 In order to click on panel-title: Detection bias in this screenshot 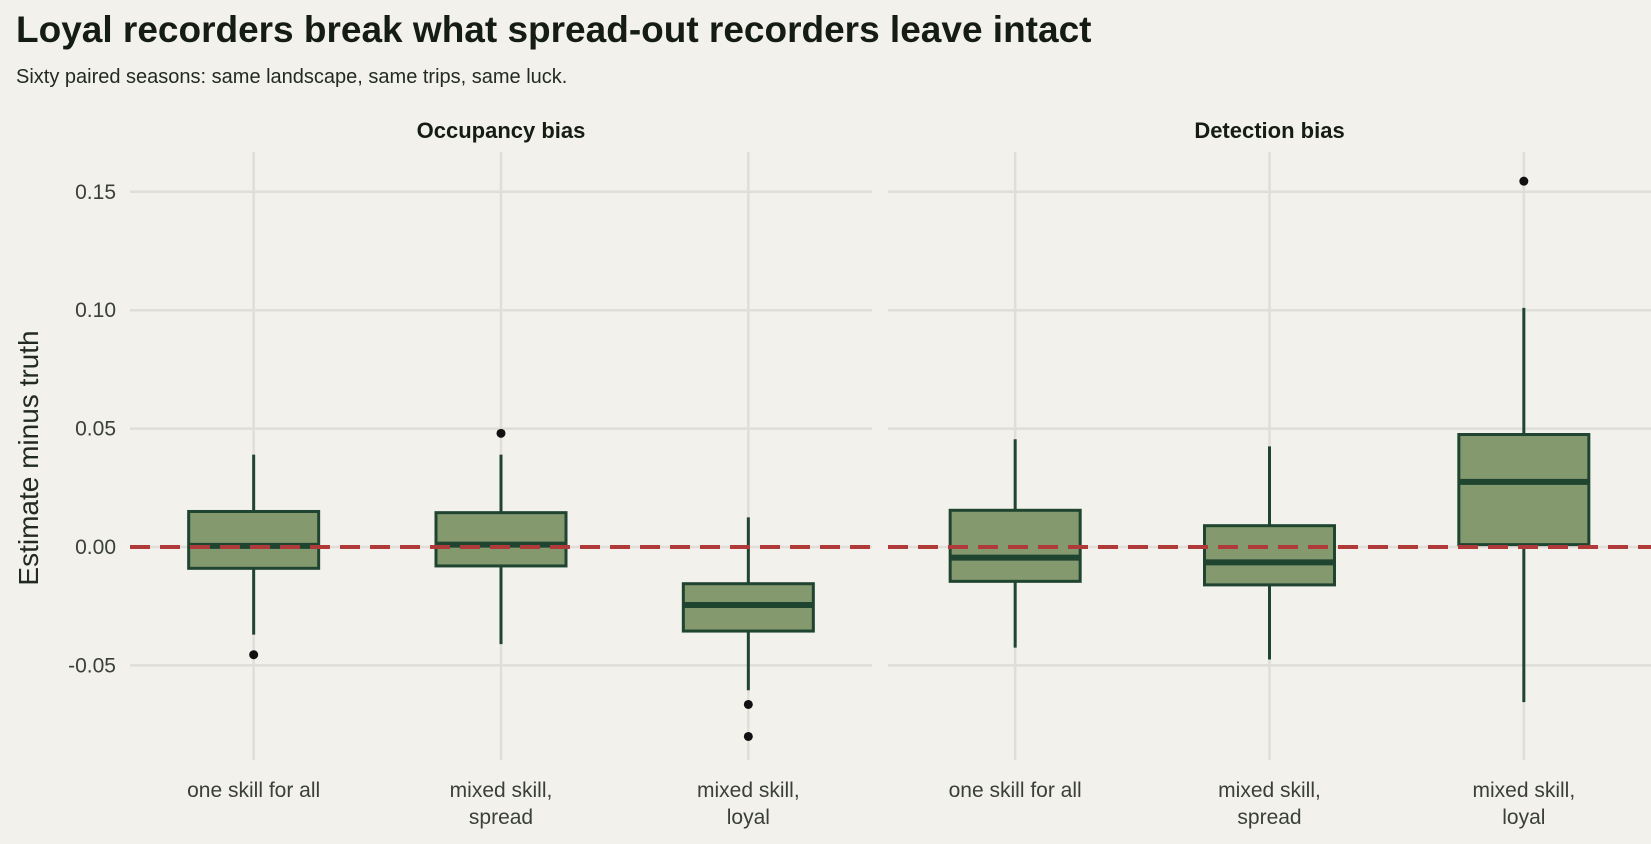, I will do `click(1269, 130)`.